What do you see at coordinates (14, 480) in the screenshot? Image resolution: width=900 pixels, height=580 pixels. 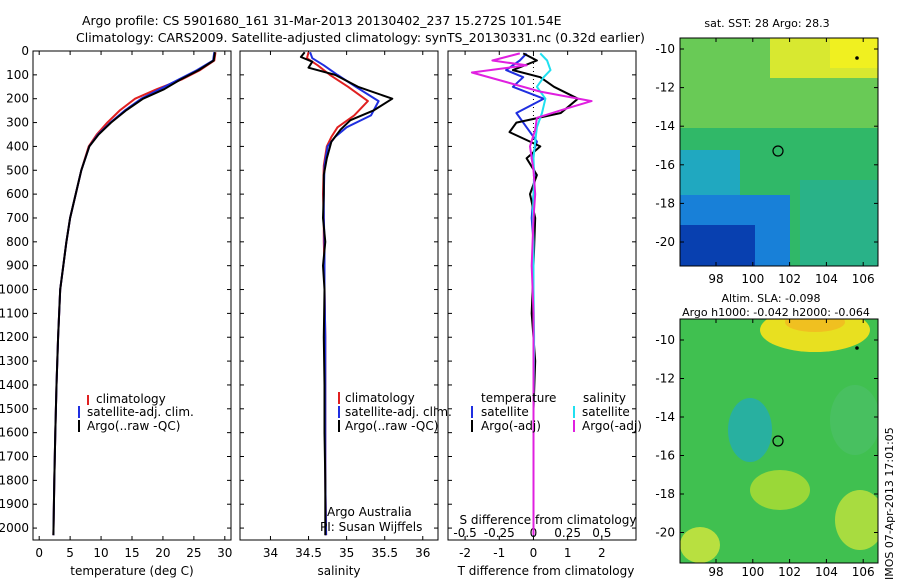 I see `depth-tick-label: 1800` at bounding box center [14, 480].